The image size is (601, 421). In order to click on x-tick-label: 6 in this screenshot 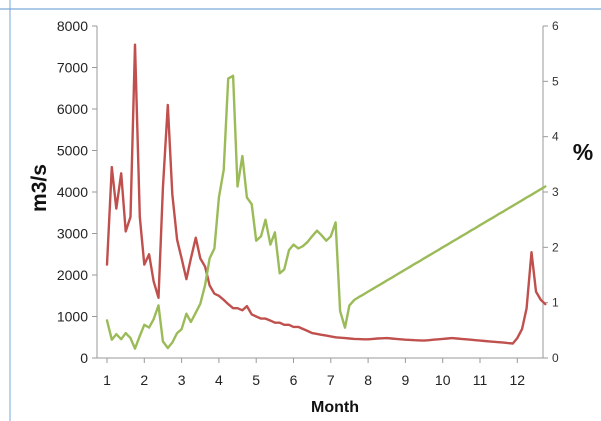, I will do `click(294, 380)`.